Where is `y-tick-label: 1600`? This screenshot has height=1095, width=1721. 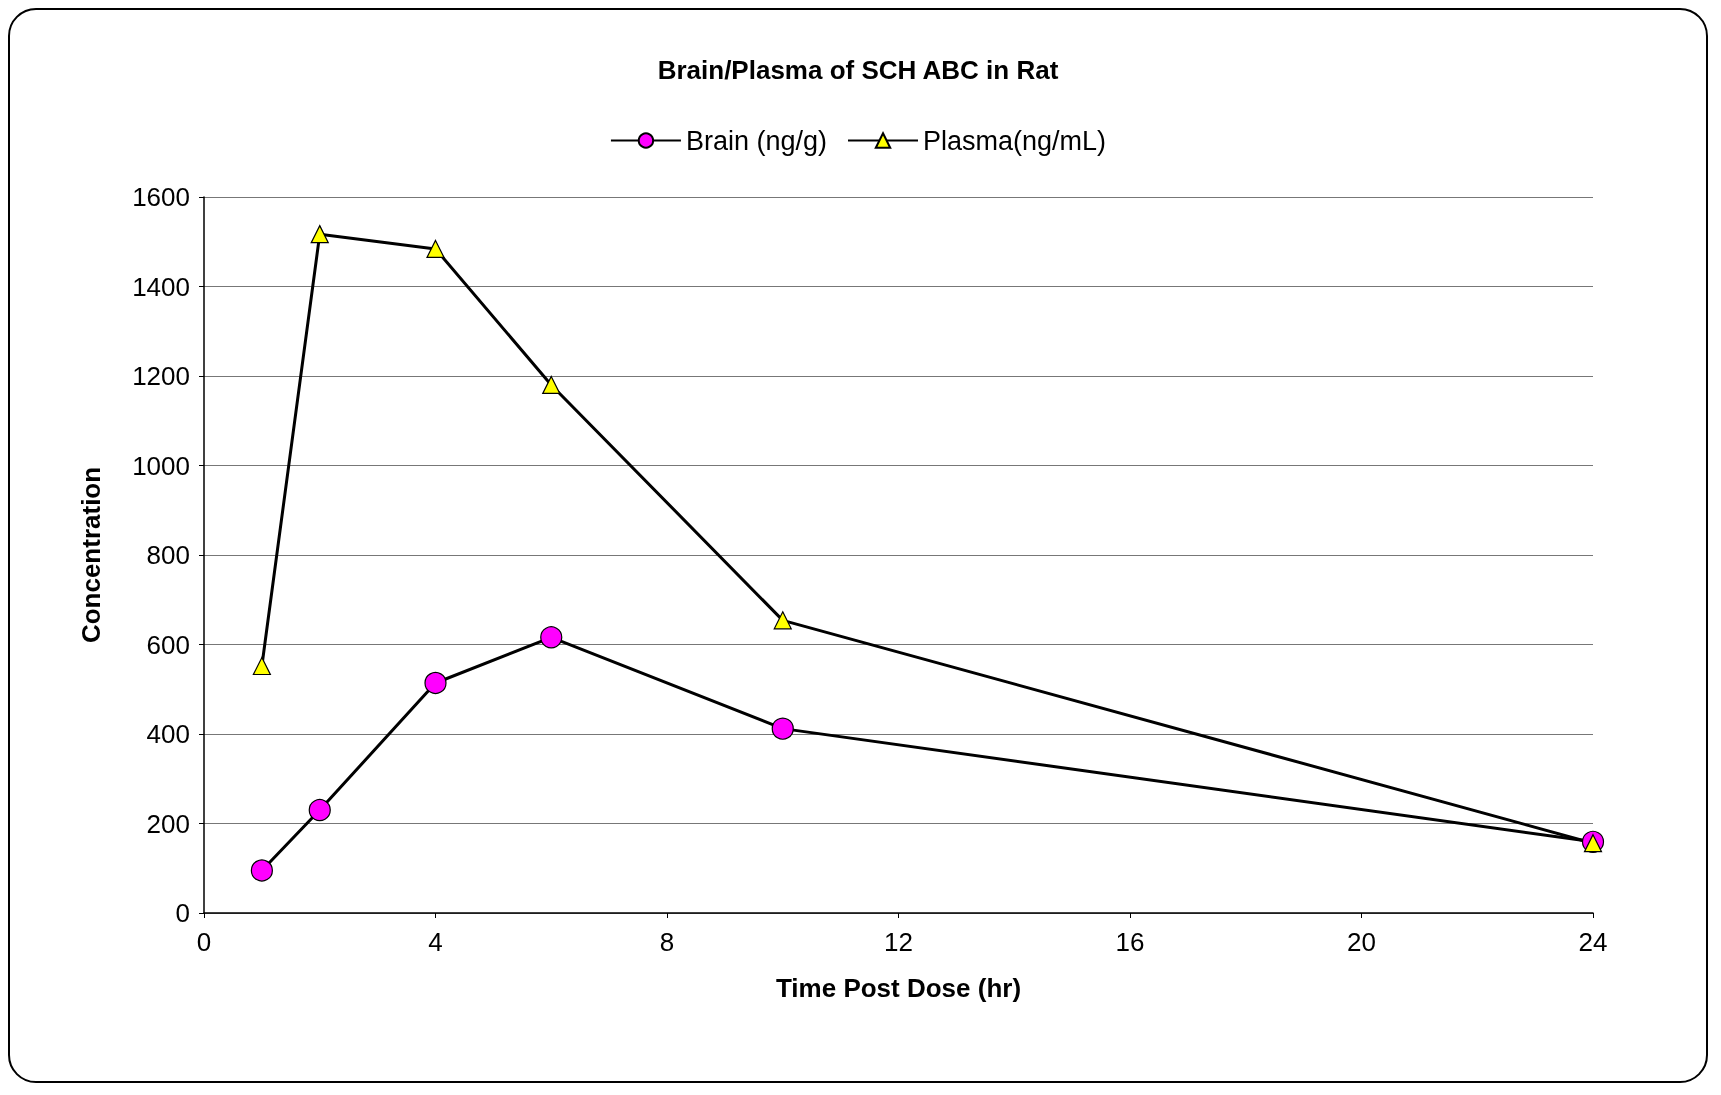
y-tick-label: 1600 is located at coordinates (161, 197).